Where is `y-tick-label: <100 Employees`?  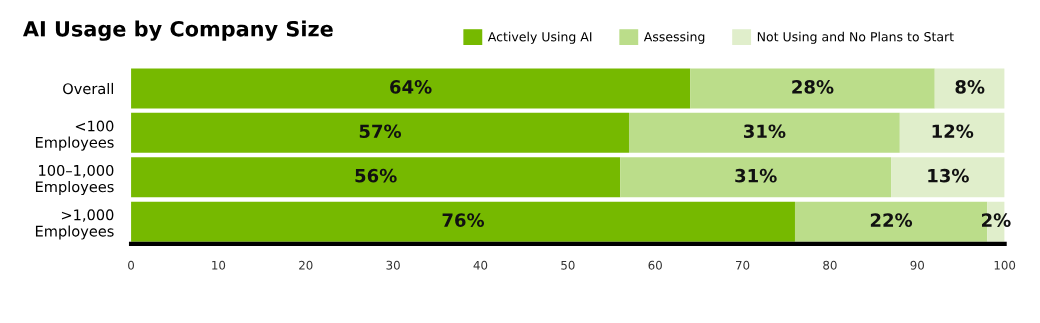
y-tick-label: <100 Employees is located at coordinates (74, 135).